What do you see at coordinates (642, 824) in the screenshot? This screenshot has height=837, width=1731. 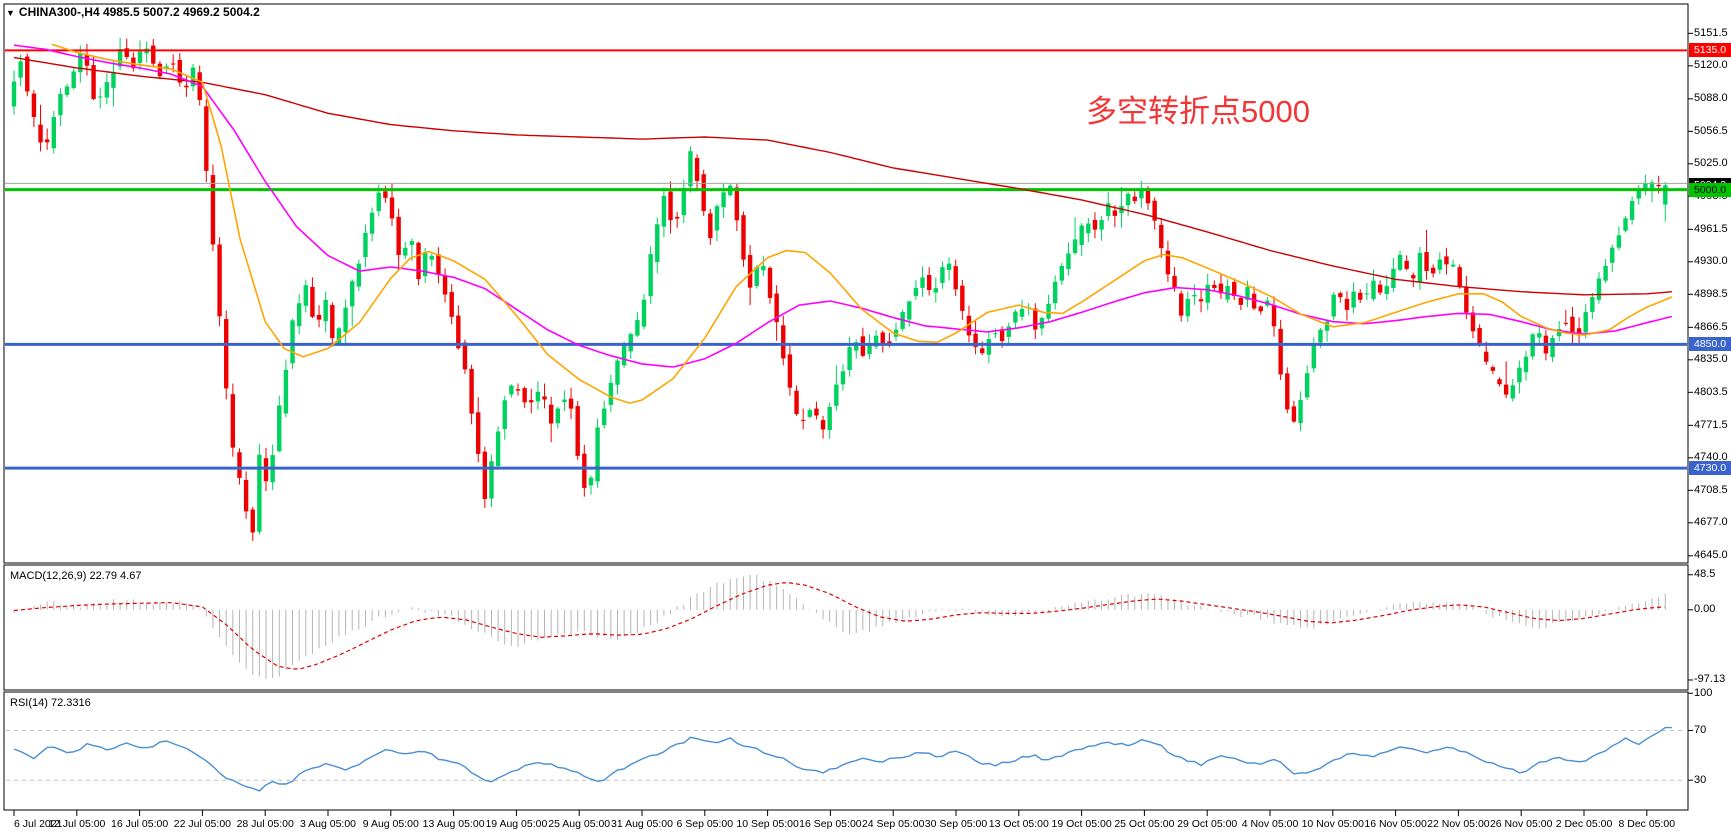 I see `x-axis-label: 31 Aug 05:00` at bounding box center [642, 824].